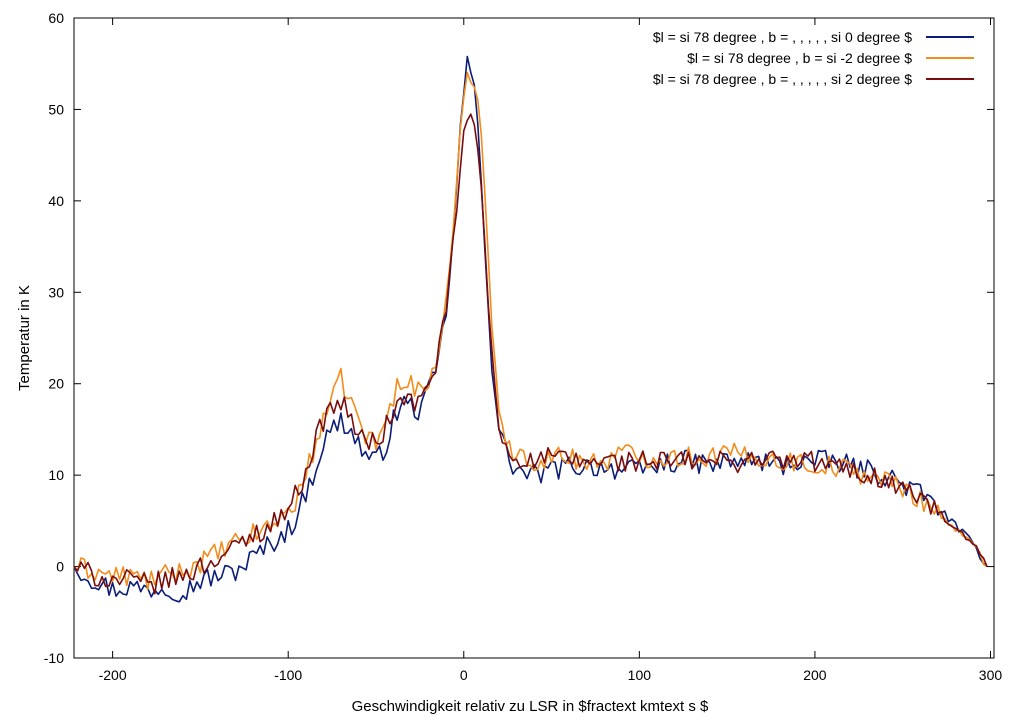 This screenshot has height=720, width=1024. I want to click on y-tick-label: -10, so click(54, 658).